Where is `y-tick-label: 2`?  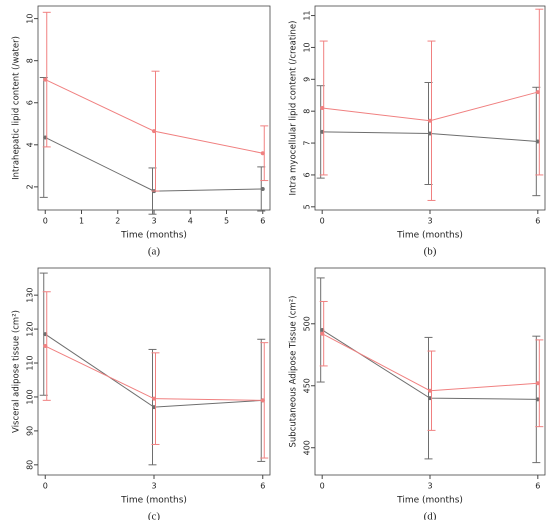
y-tick-label: 2 is located at coordinates (30, 186).